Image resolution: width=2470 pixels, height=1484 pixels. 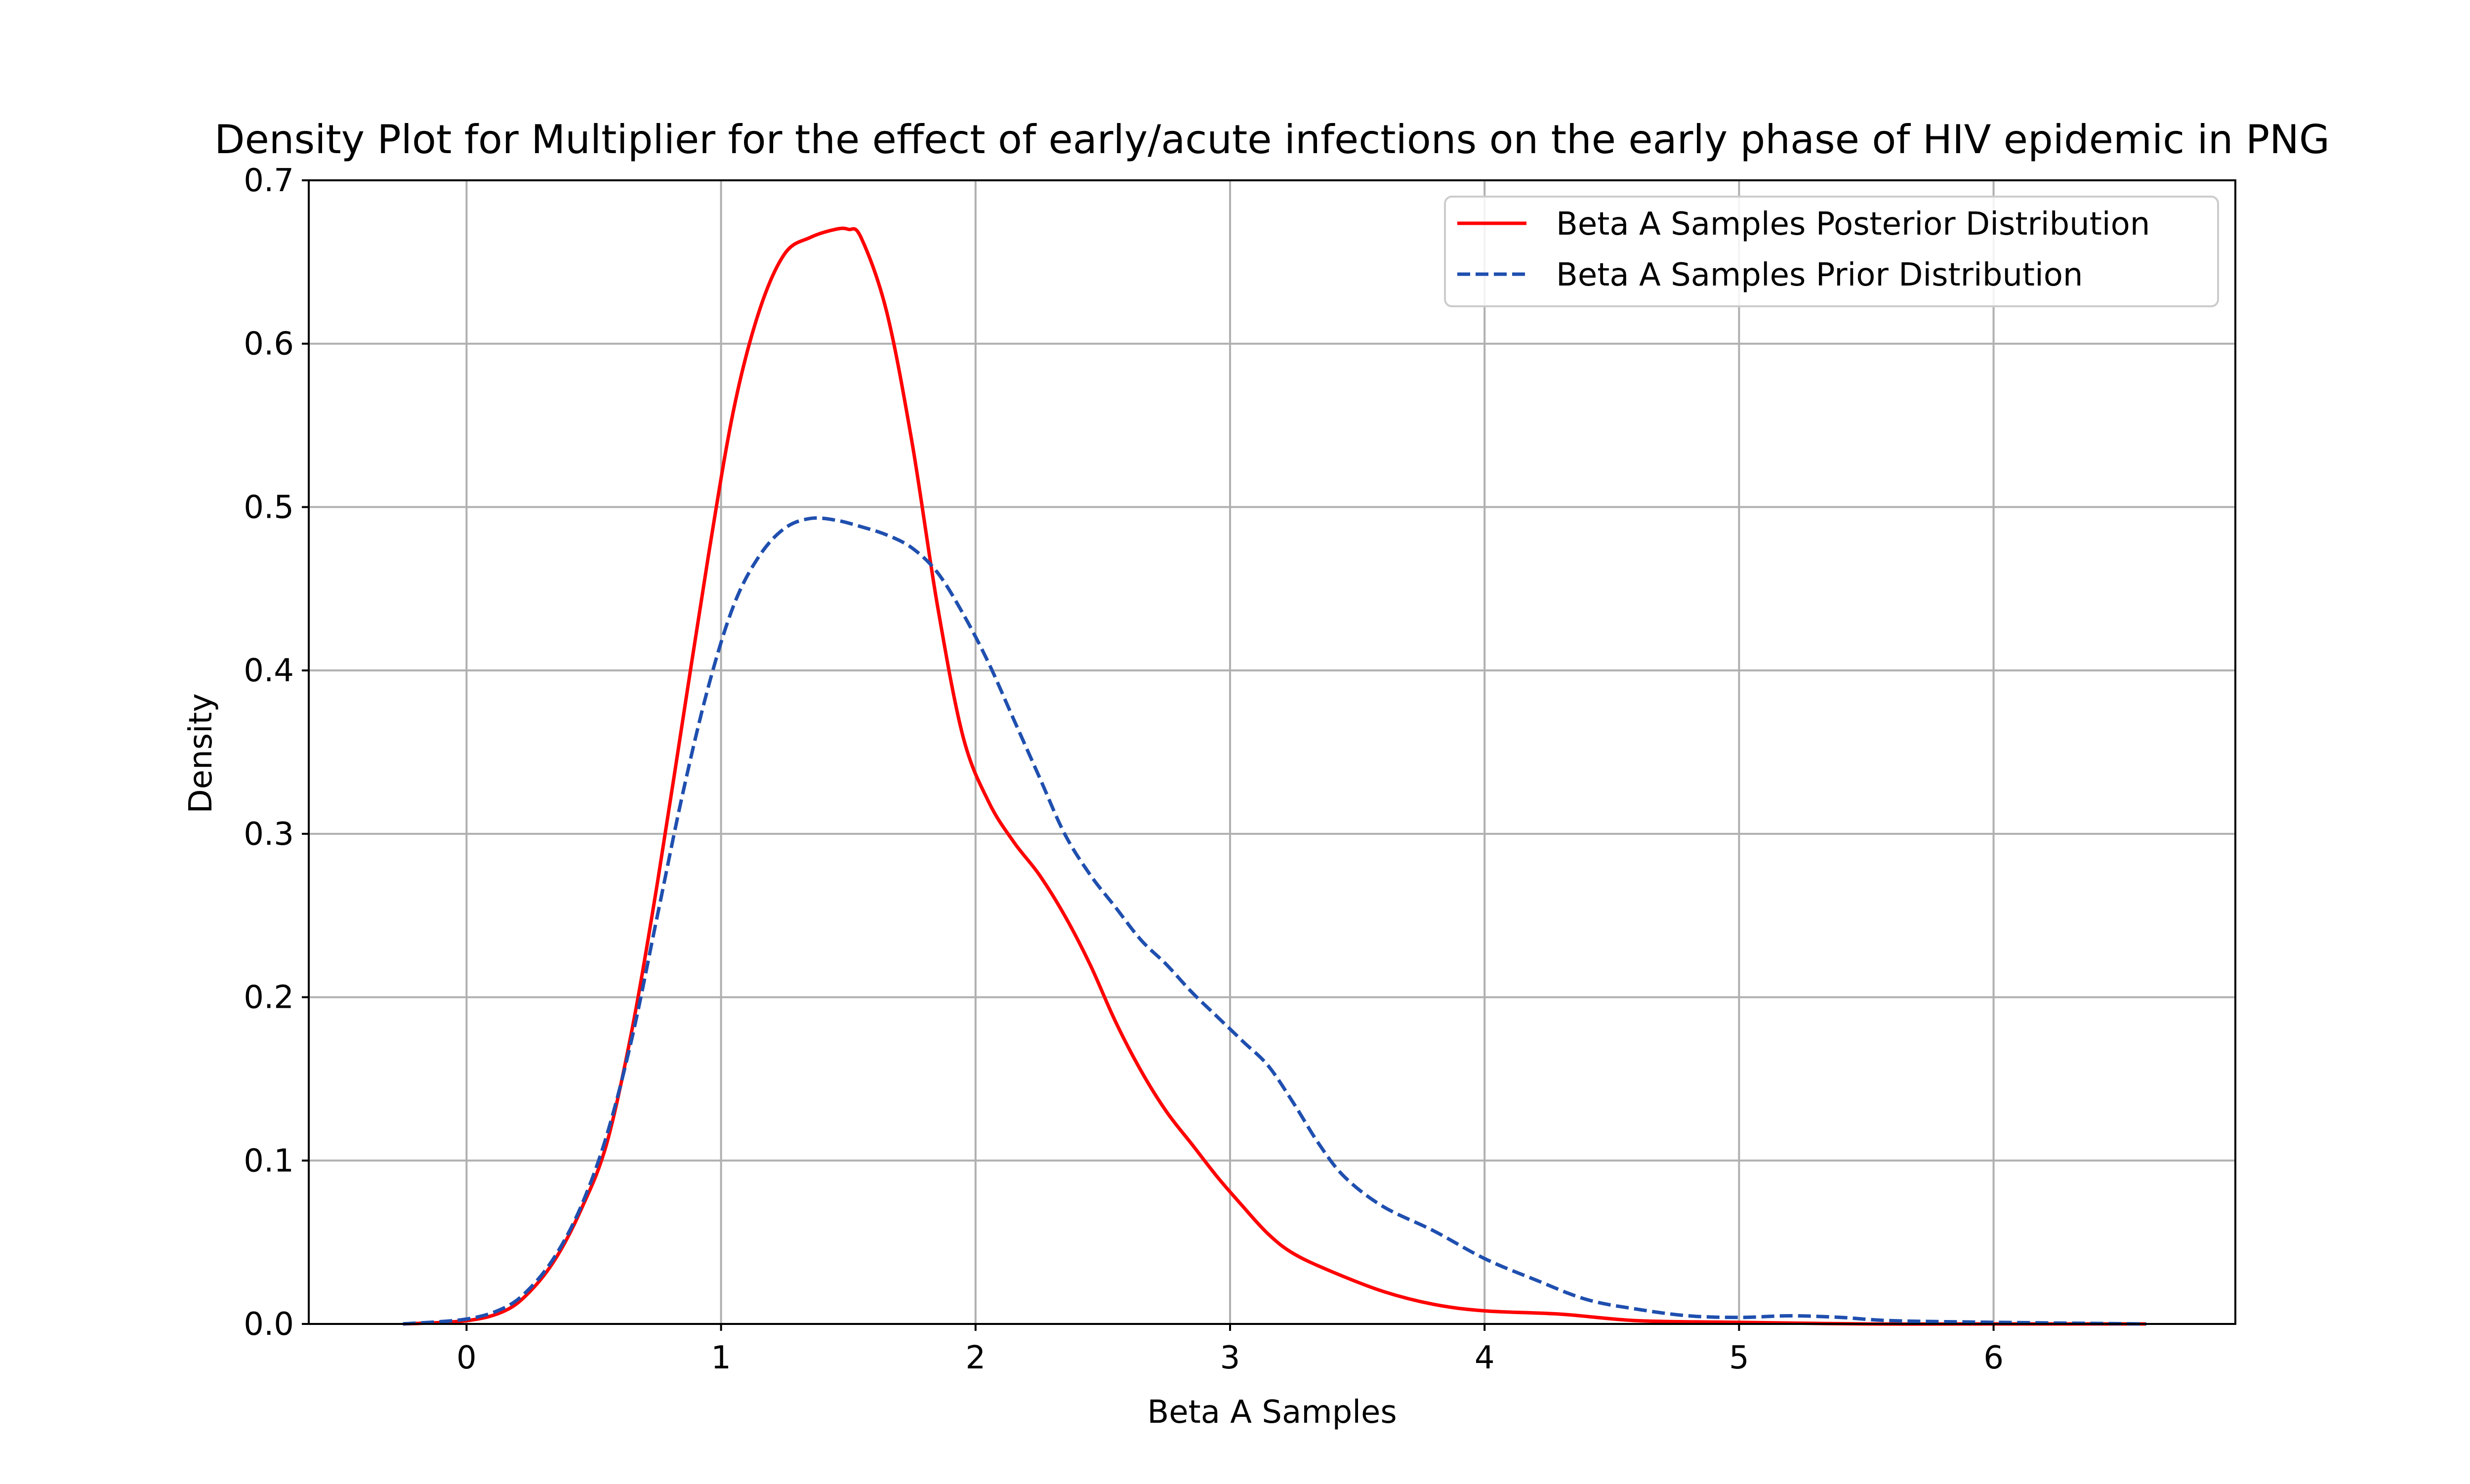 I want to click on x-tick-label: 4, so click(x=1485, y=1358).